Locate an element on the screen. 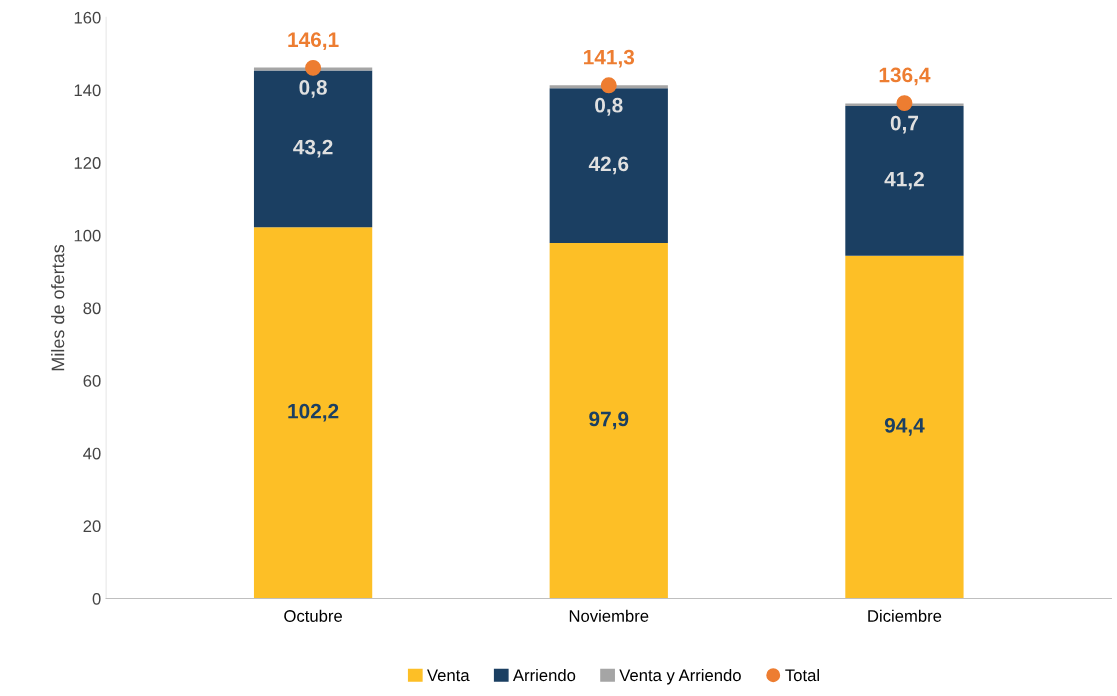 Image resolution: width=1117 pixels, height=696 pixels. y-tick-label: 100 is located at coordinates (87, 235).